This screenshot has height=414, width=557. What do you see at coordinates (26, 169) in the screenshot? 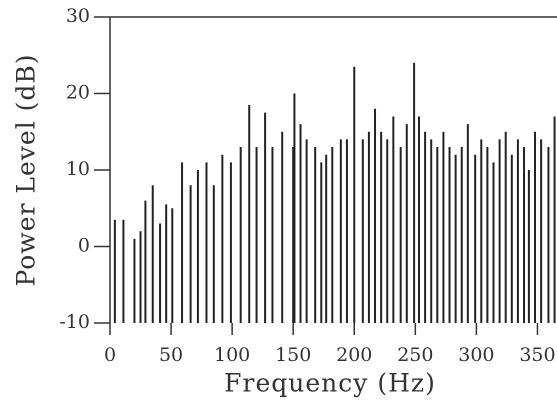
I see `y-axis-title: Power Level (dB)` at bounding box center [26, 169].